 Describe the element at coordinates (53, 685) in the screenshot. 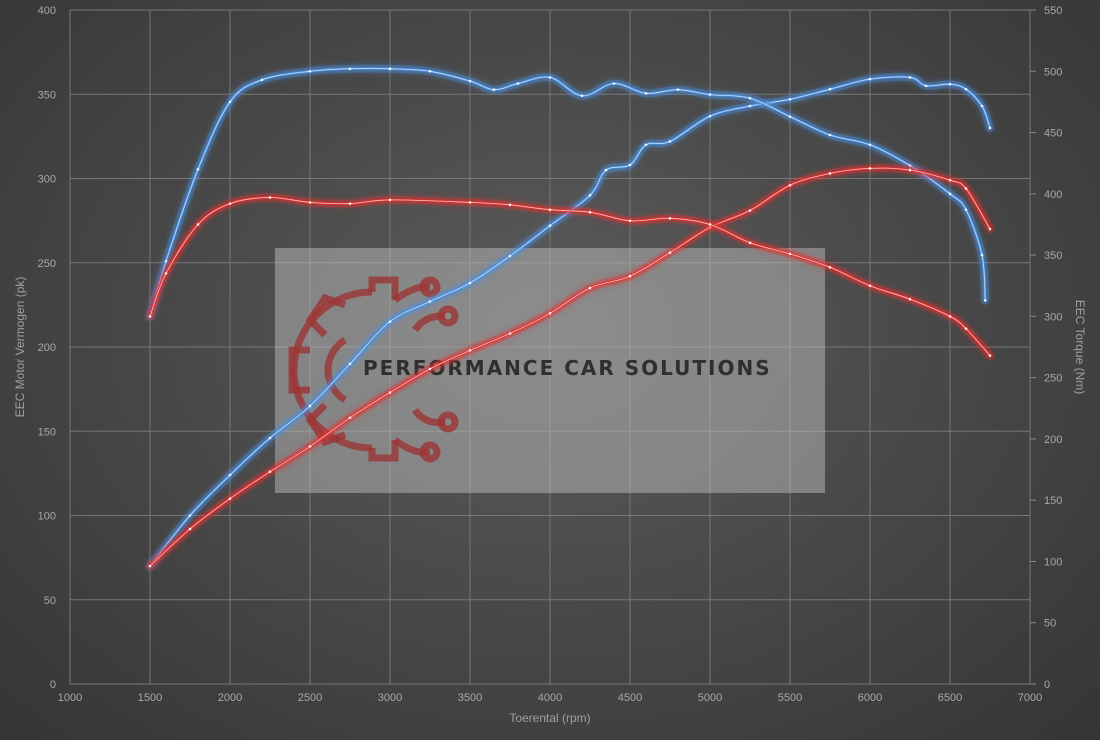

I see `y-tick-label: 0` at that location.